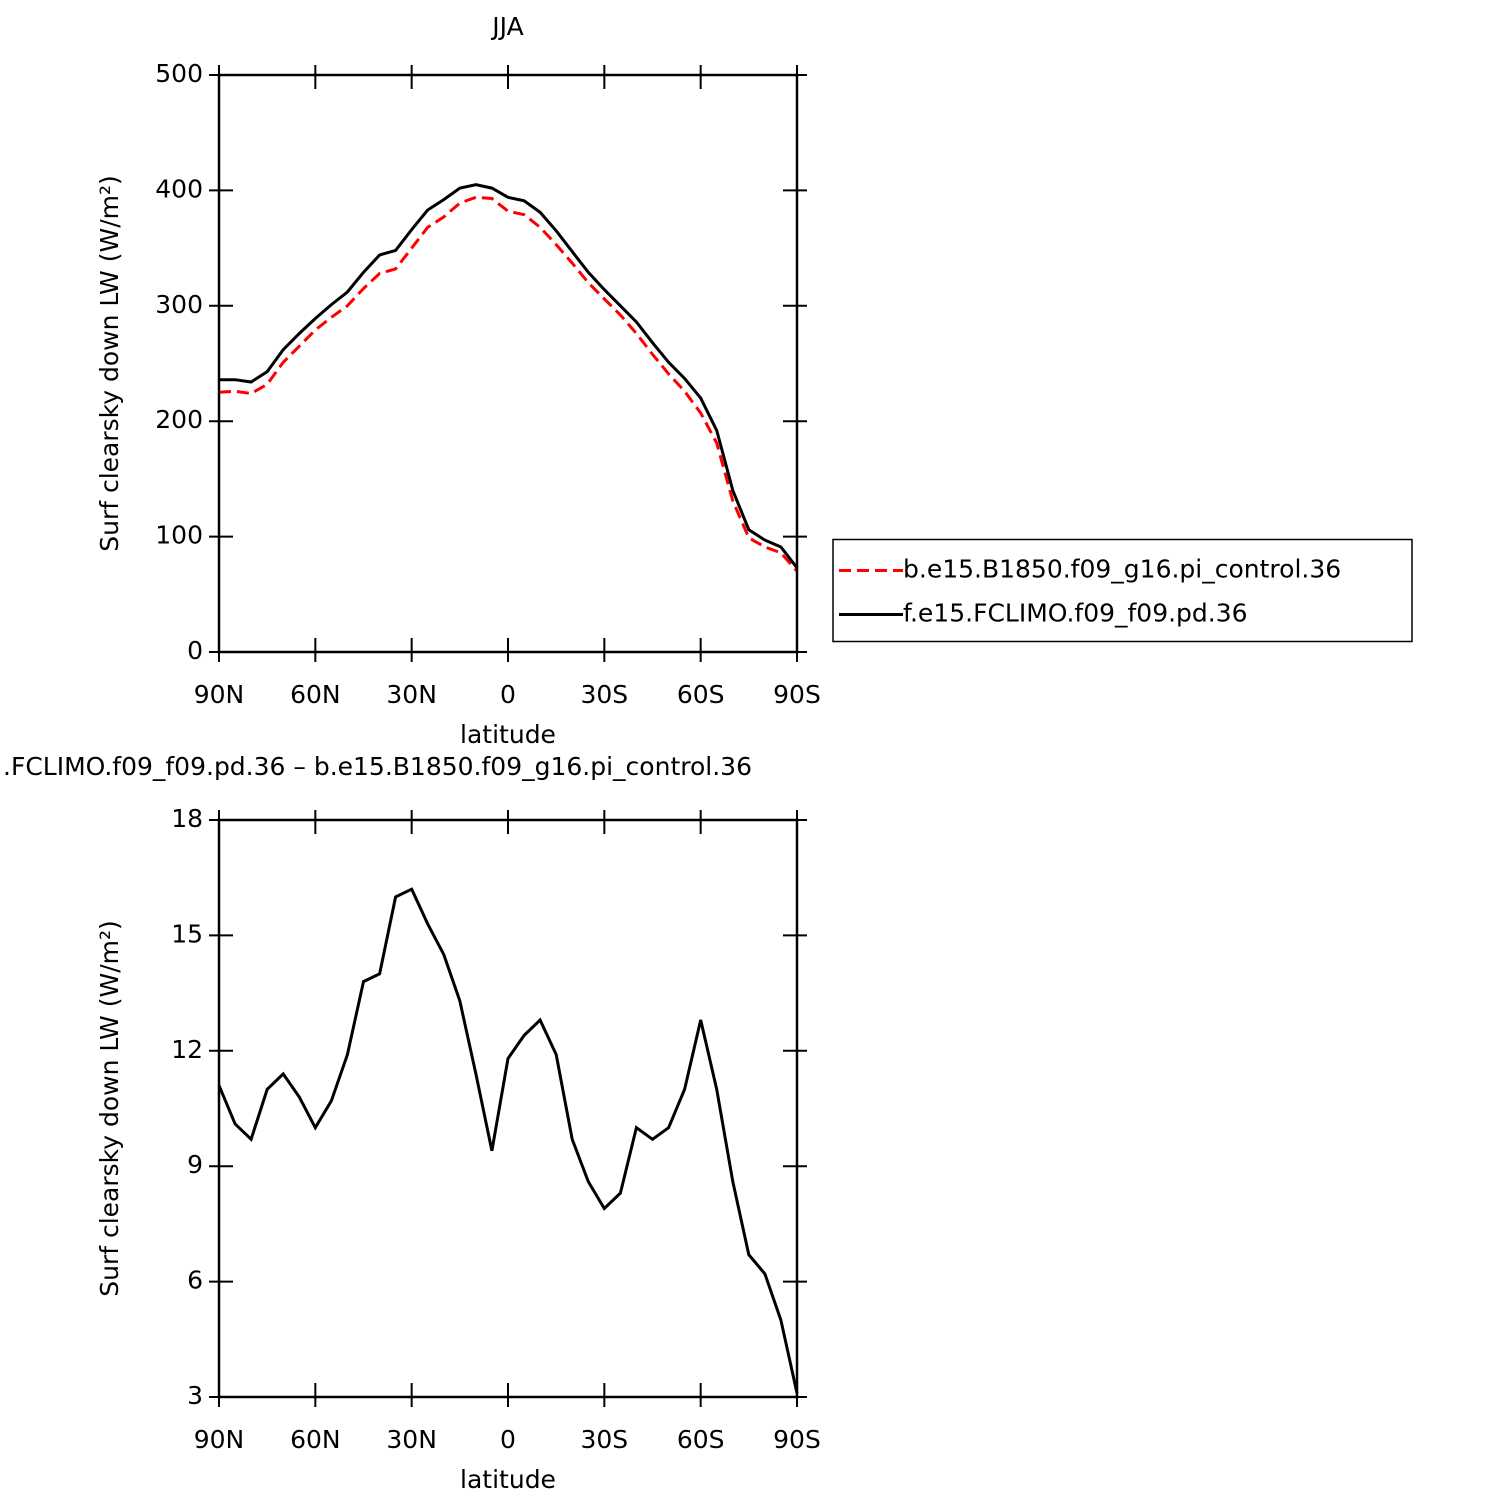 This screenshot has height=1502, width=1505. What do you see at coordinates (195, 1395) in the screenshot?
I see `y-tick-label: 3` at bounding box center [195, 1395].